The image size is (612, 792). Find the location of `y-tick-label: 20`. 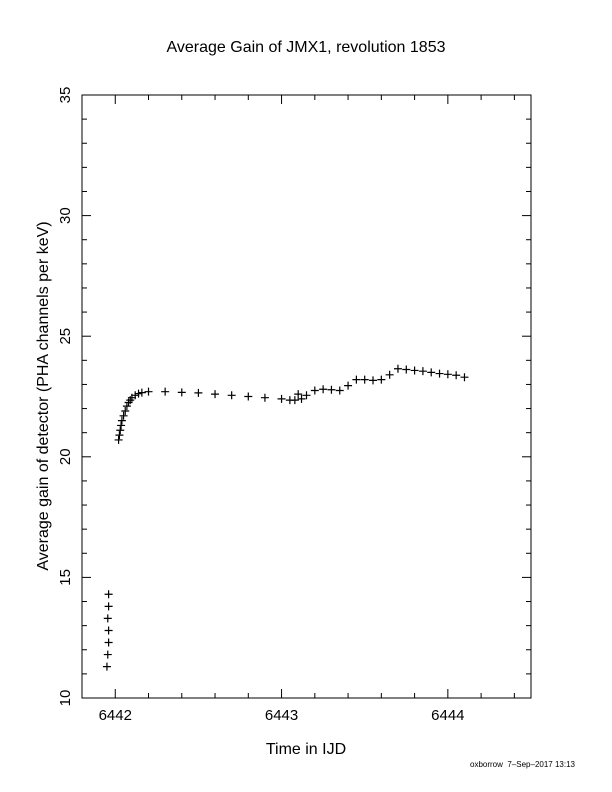

y-tick-label: 20 is located at coordinates (65, 456).